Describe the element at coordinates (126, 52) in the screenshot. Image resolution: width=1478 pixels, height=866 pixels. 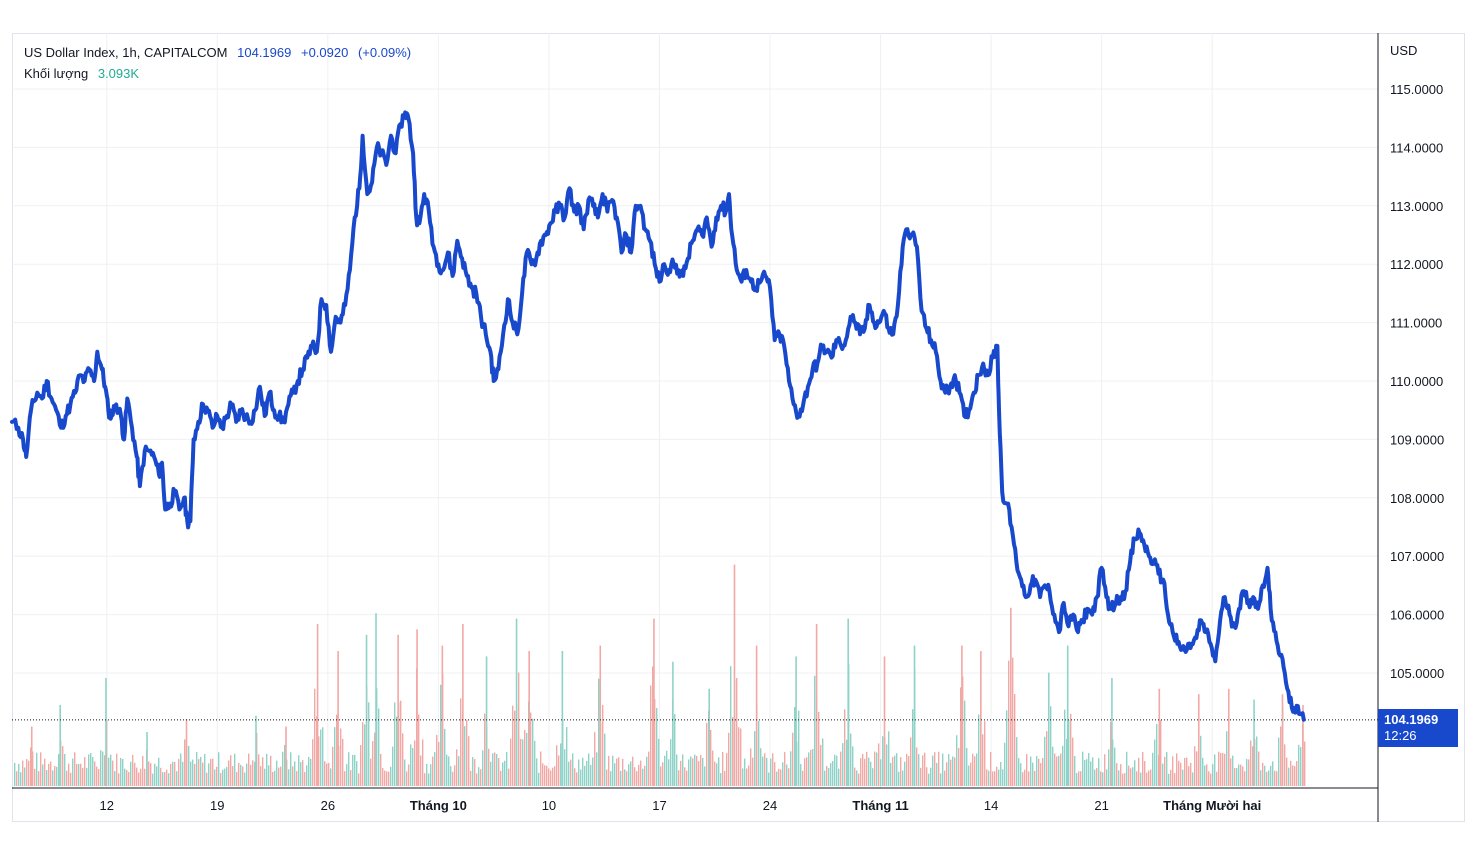
I see `symbol-title: US Dollar Index, 1h, CAPITALCOM` at that location.